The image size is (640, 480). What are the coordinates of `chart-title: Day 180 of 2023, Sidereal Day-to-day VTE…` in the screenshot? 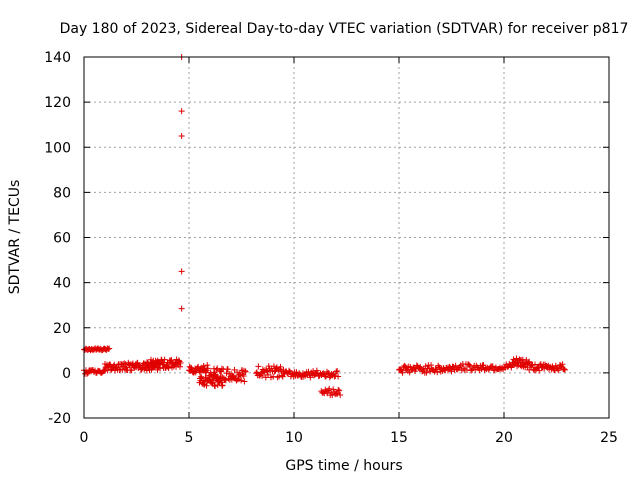 It's located at (344, 29).